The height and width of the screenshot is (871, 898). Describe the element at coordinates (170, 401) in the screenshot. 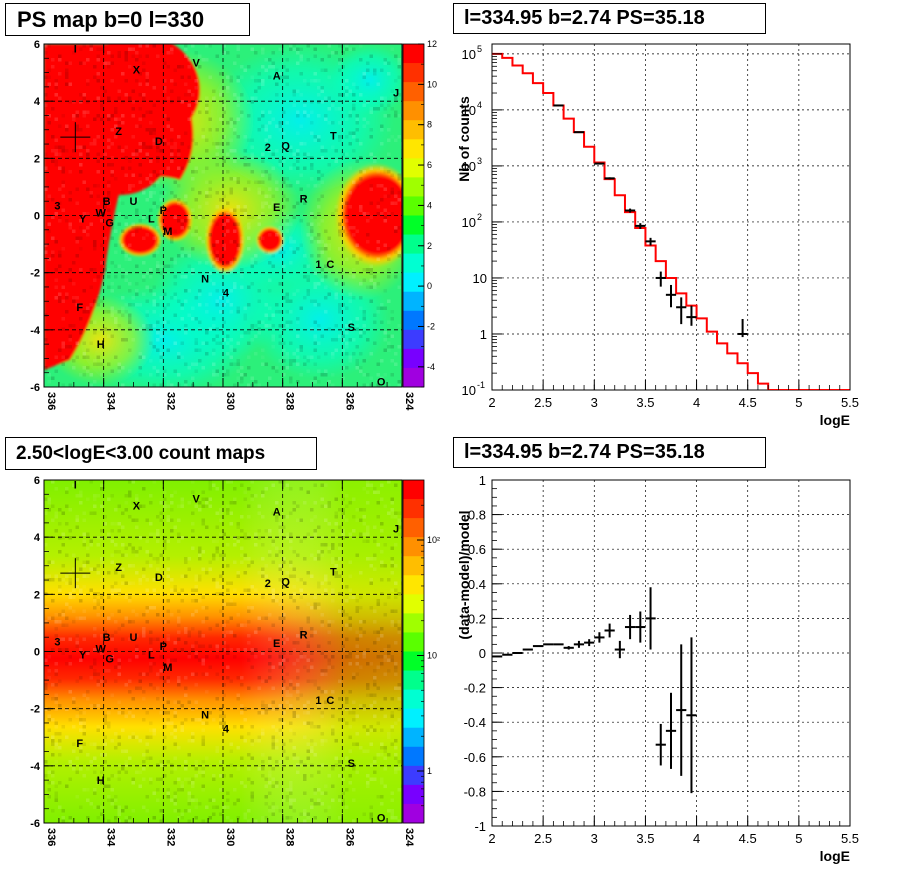

I see `x-tick-label: 332` at that location.